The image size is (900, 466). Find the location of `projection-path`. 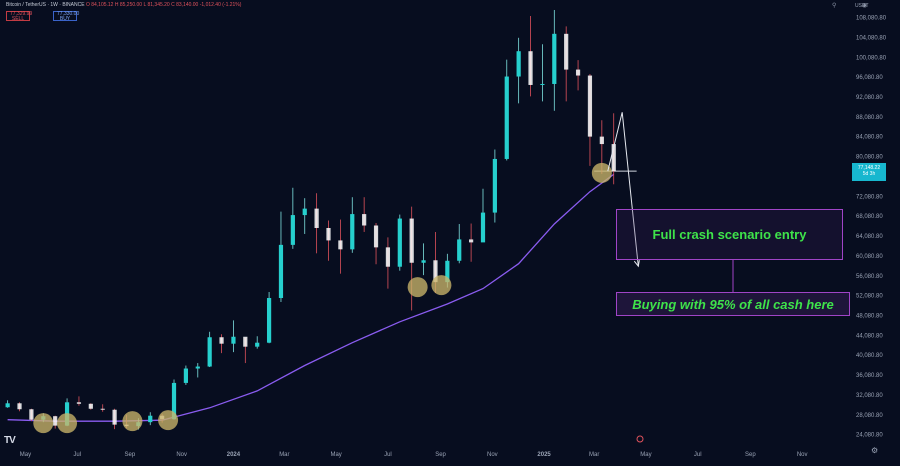

projection-path is located at coordinates (623, 189).